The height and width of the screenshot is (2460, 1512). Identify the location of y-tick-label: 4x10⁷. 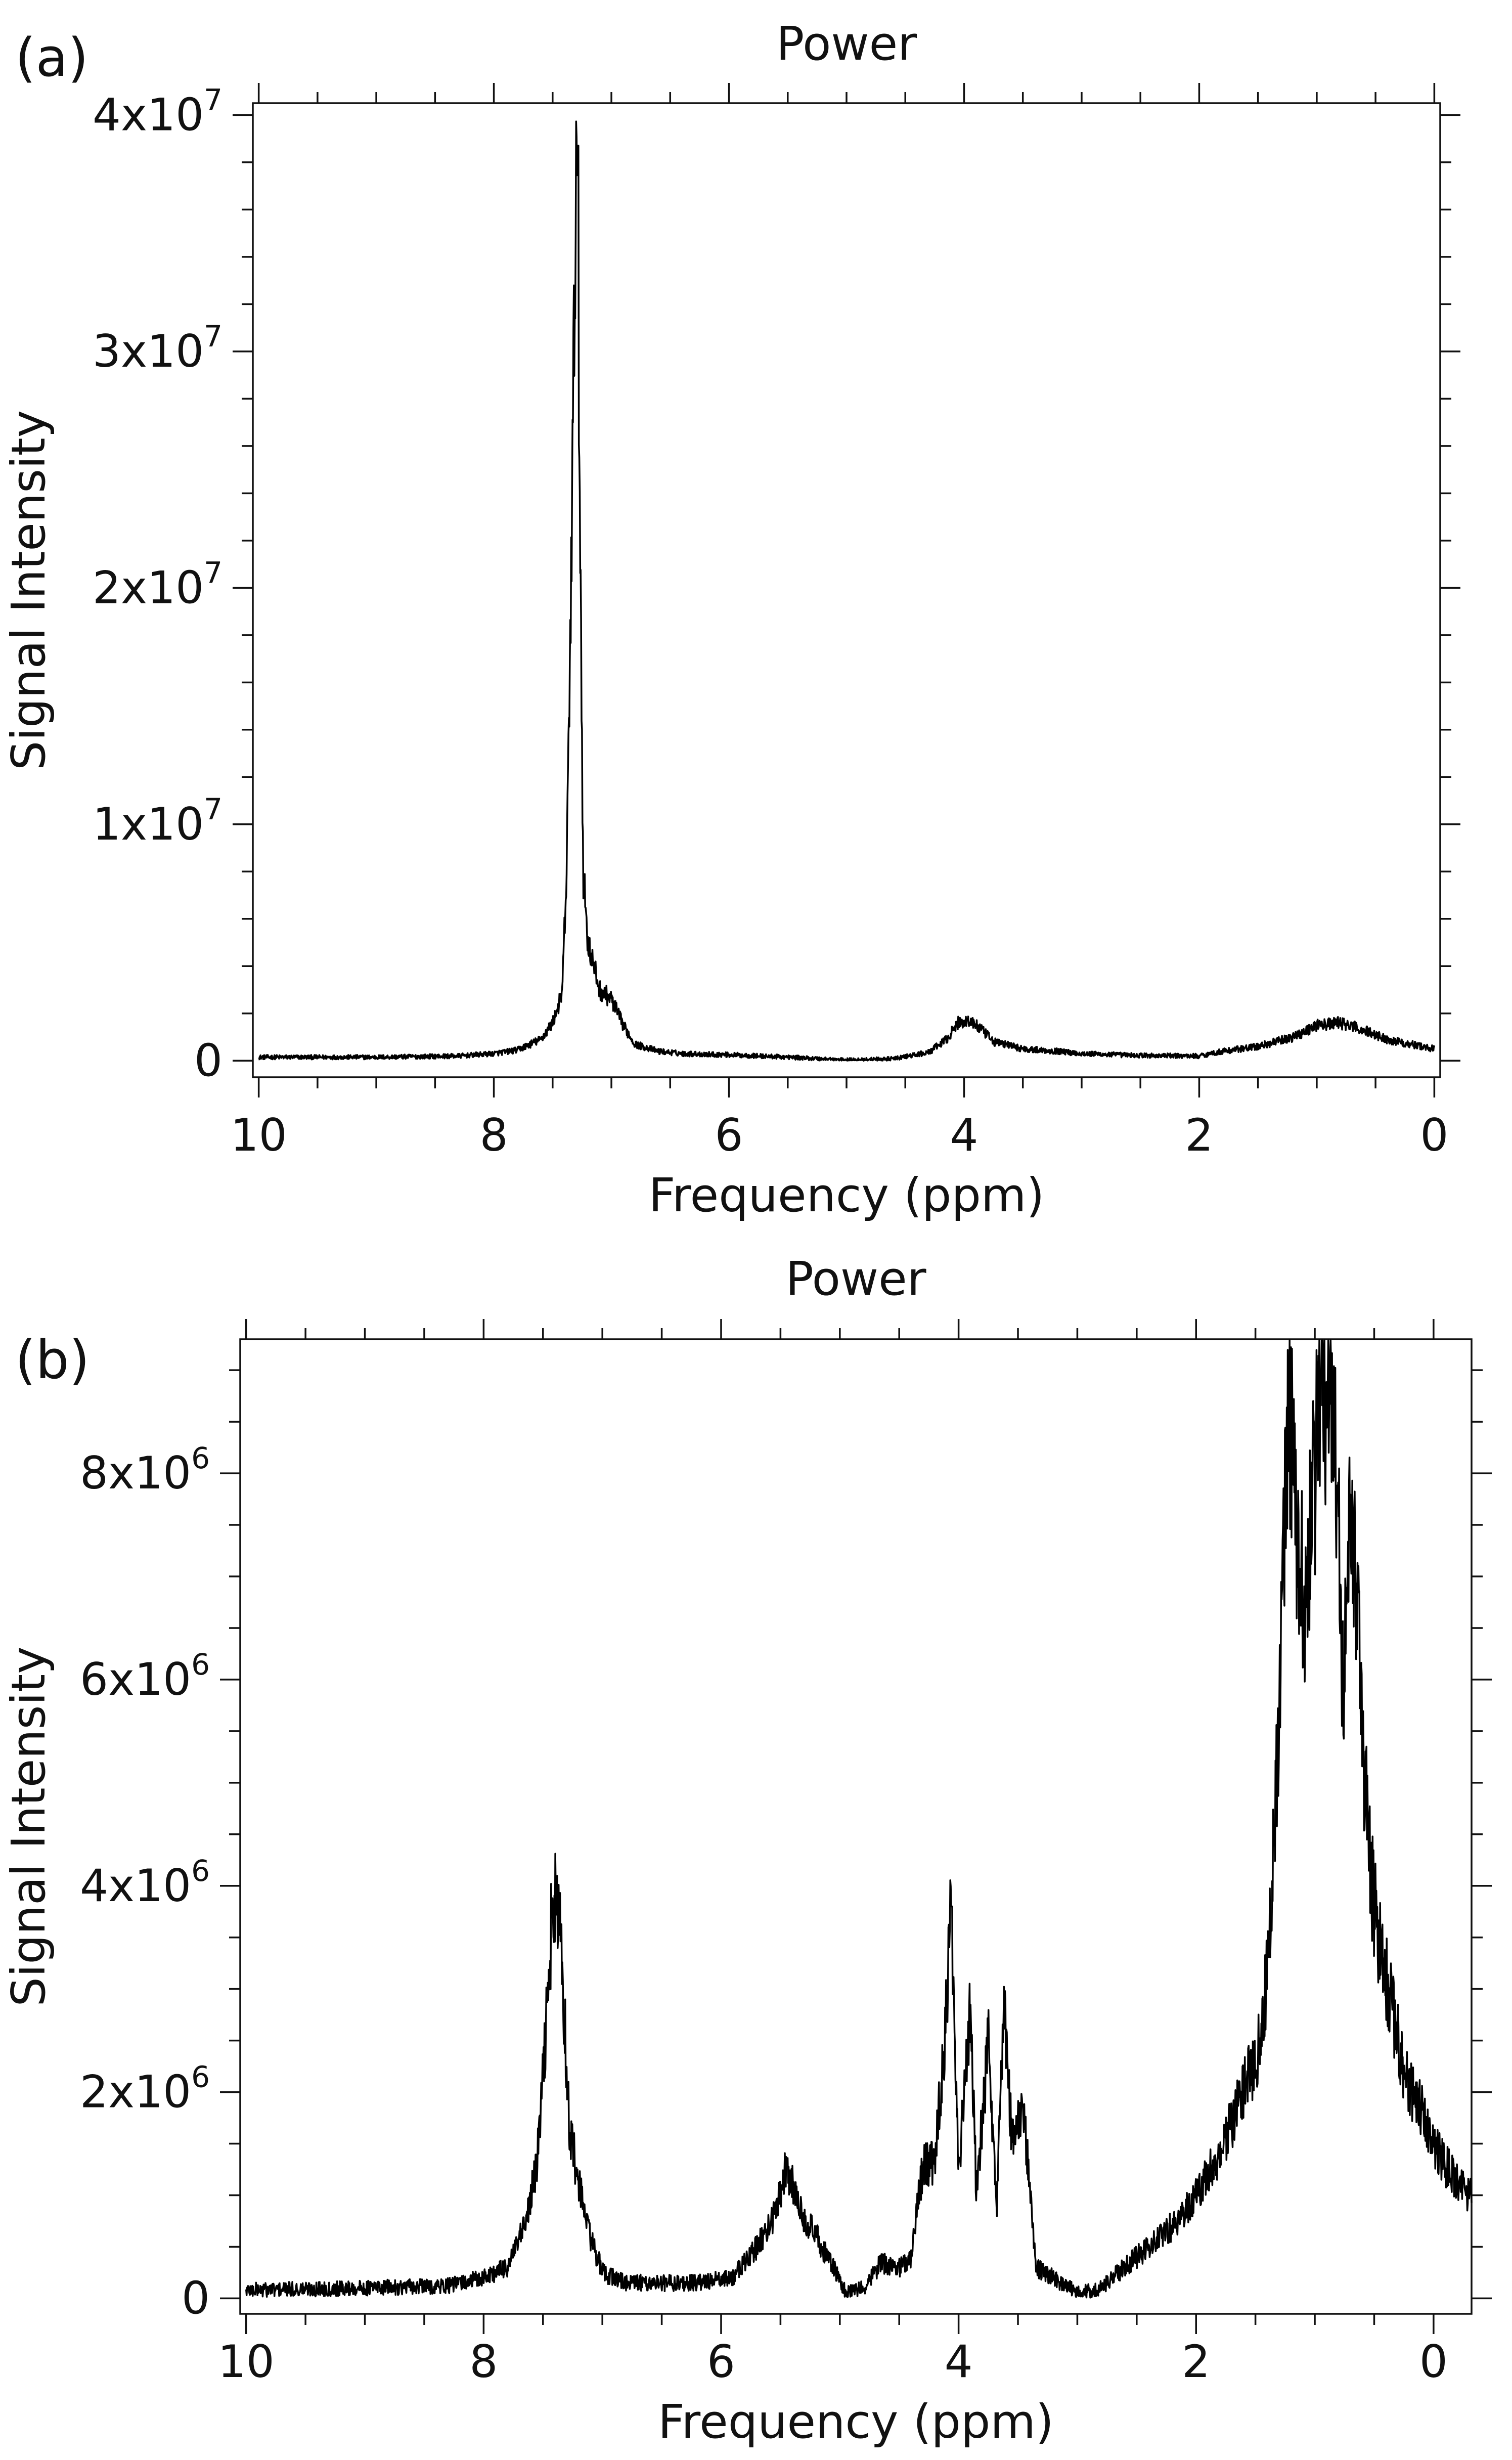
(158, 112).